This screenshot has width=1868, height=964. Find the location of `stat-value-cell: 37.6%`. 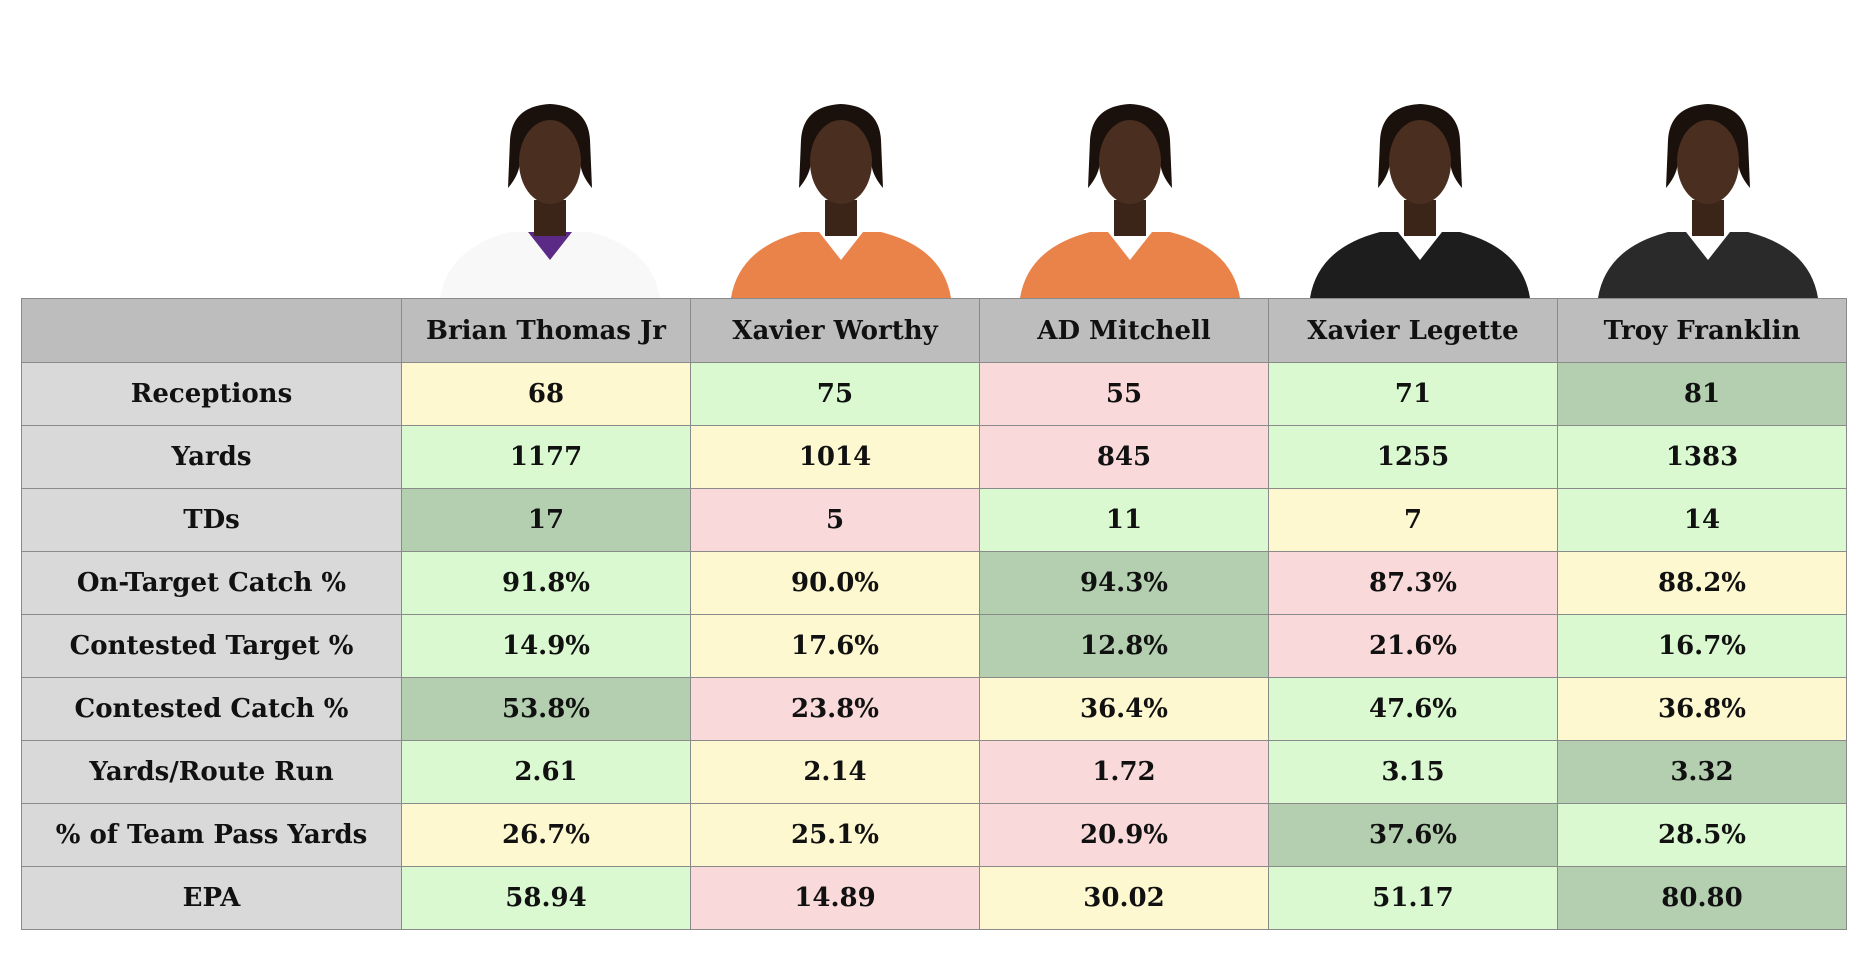

stat-value-cell: 37.6% is located at coordinates (1413, 835).